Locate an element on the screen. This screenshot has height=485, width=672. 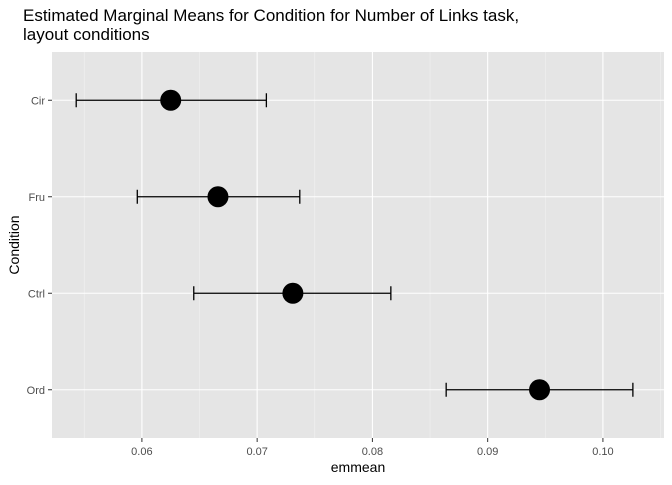
point-fru is located at coordinates (218, 197).